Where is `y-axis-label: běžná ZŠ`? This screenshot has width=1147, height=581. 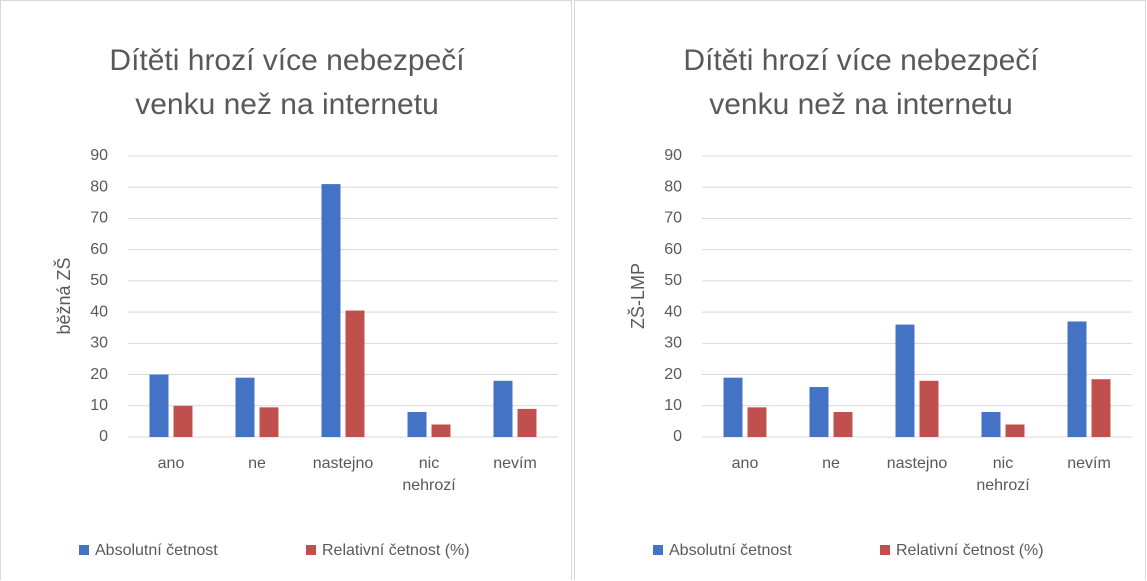
y-axis-label: běžná ZŠ is located at coordinates (63, 295).